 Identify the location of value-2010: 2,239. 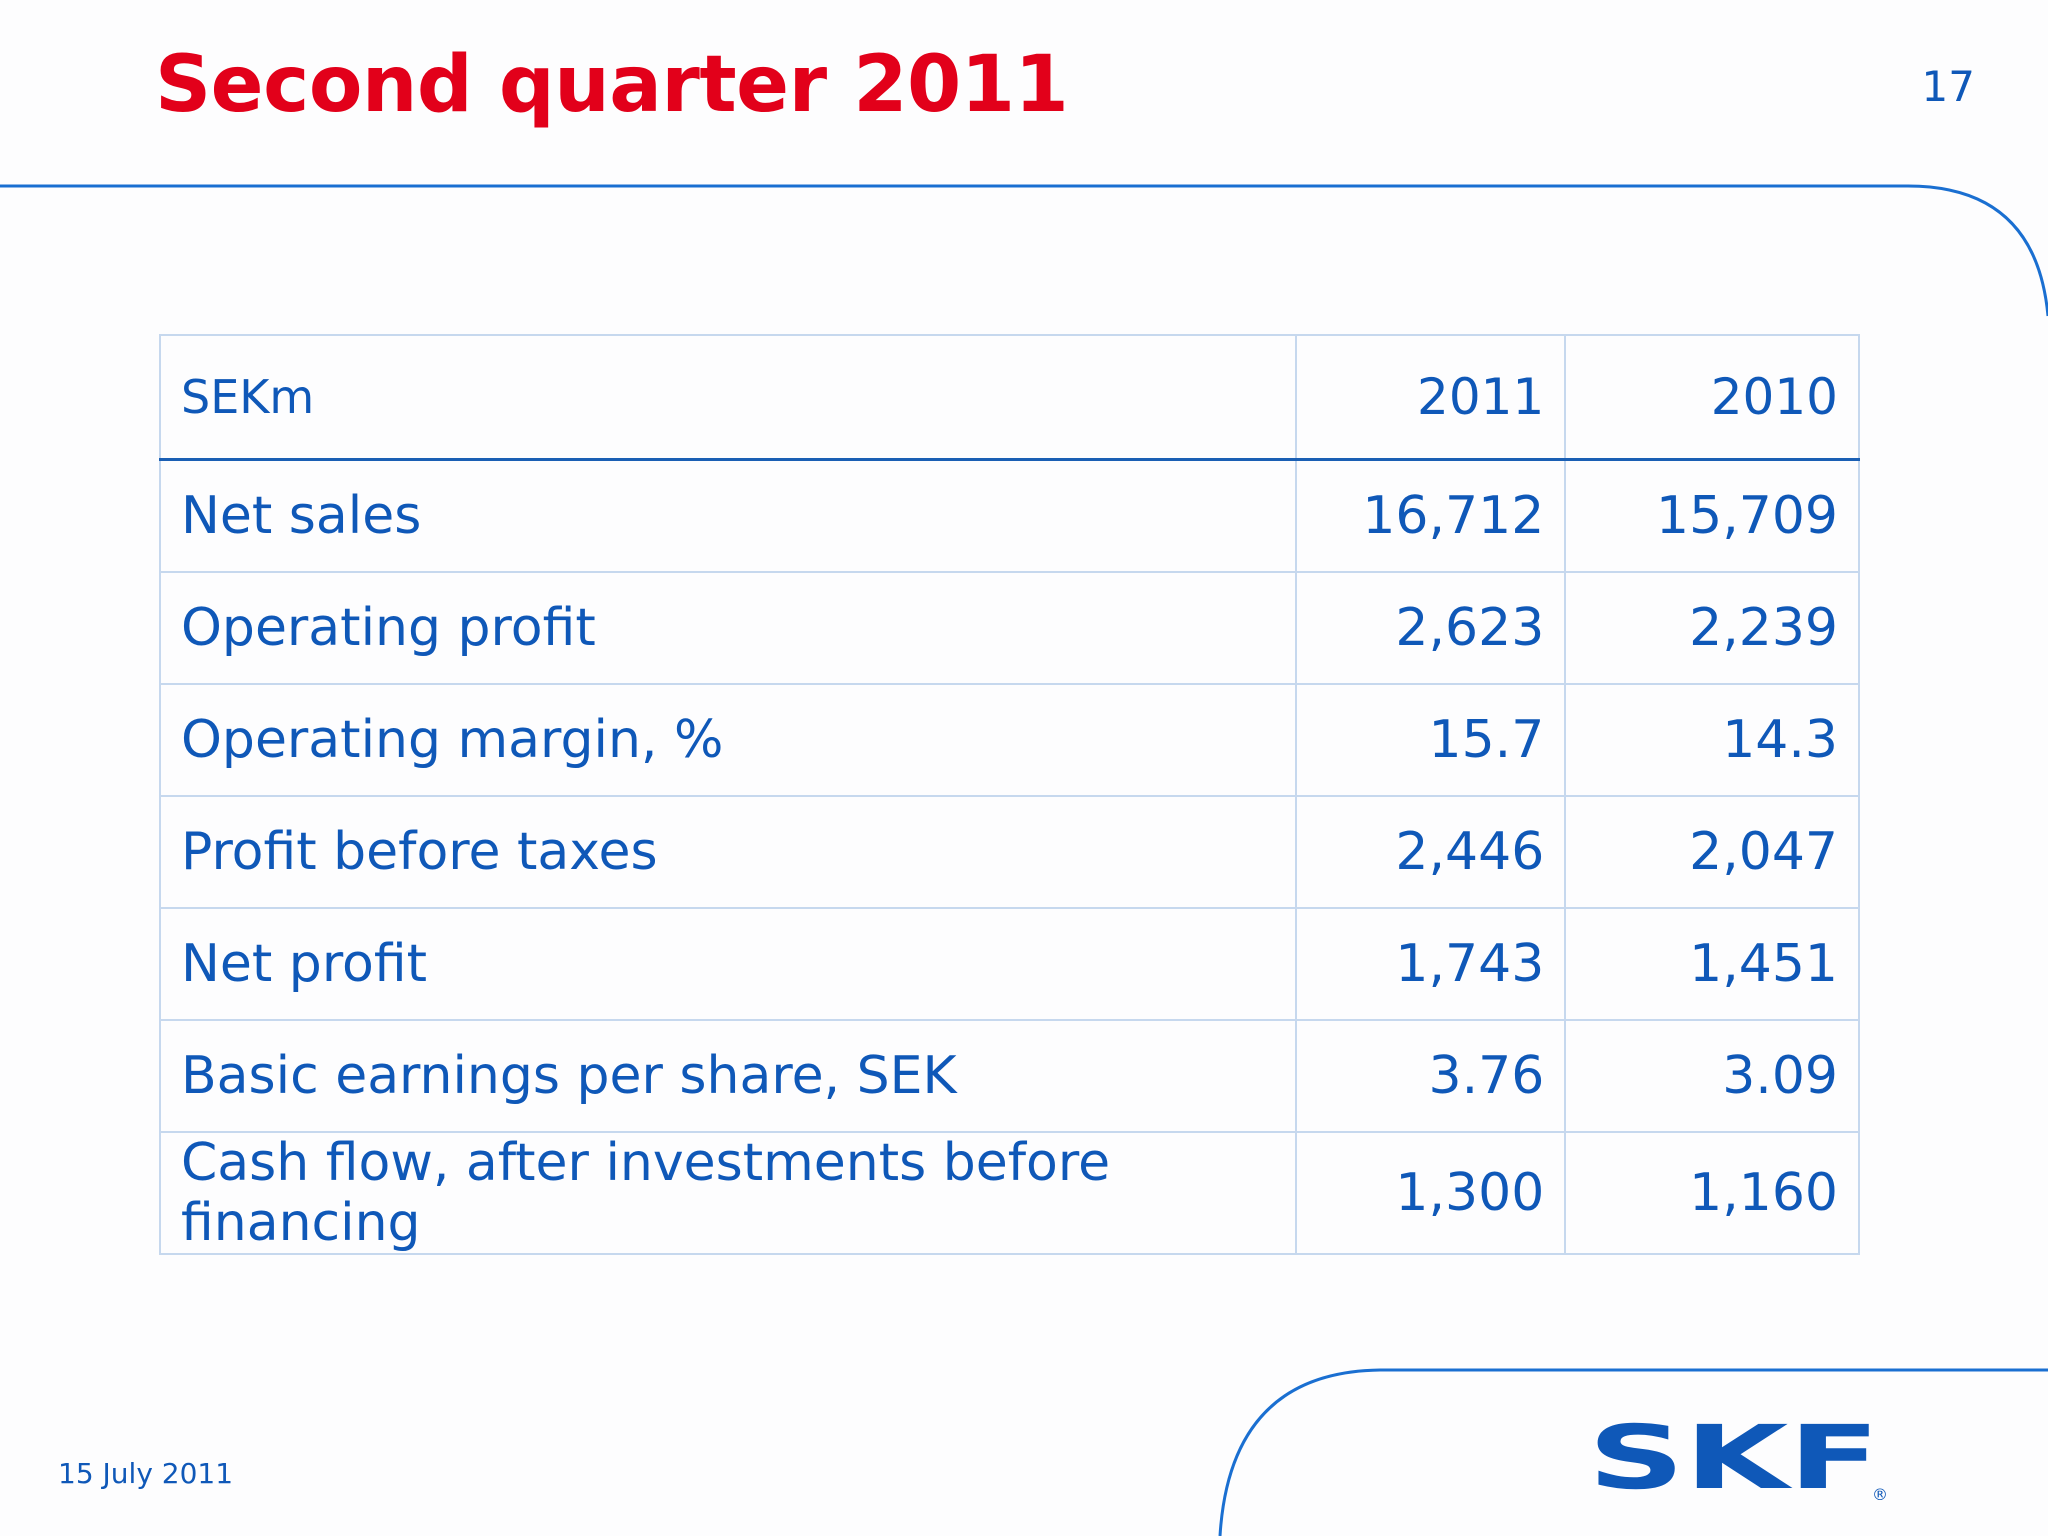
(1712, 628).